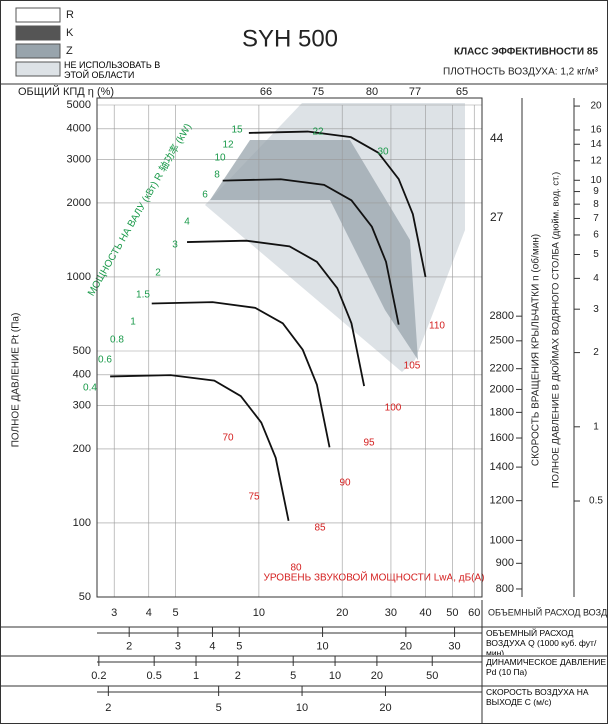 Image resolution: width=608 pixels, height=724 pixels. I want to click on power-value-label: 6, so click(205, 195).